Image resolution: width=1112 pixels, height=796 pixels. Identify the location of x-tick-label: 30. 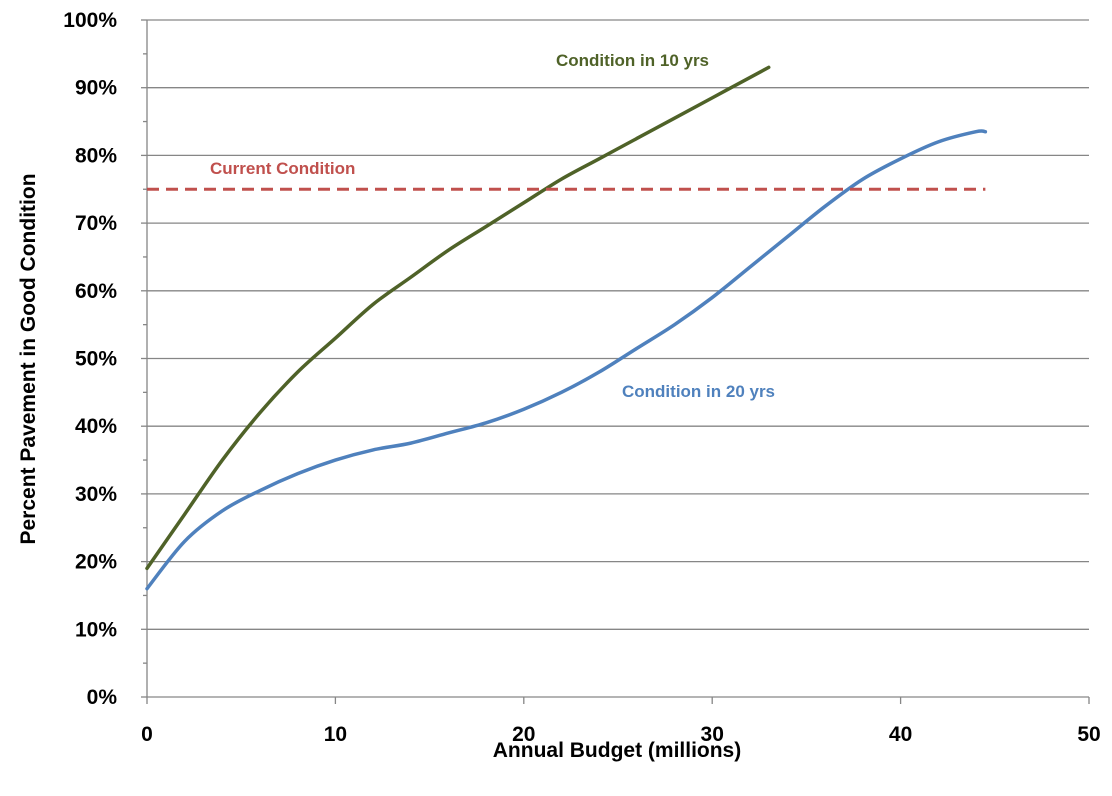
(712, 734).